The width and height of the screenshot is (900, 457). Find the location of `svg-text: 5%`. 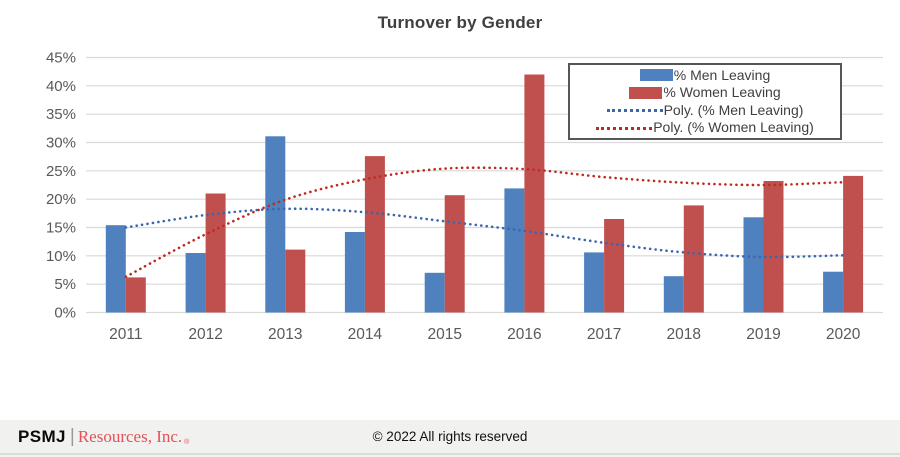

svg-text: 5% is located at coordinates (65, 284).